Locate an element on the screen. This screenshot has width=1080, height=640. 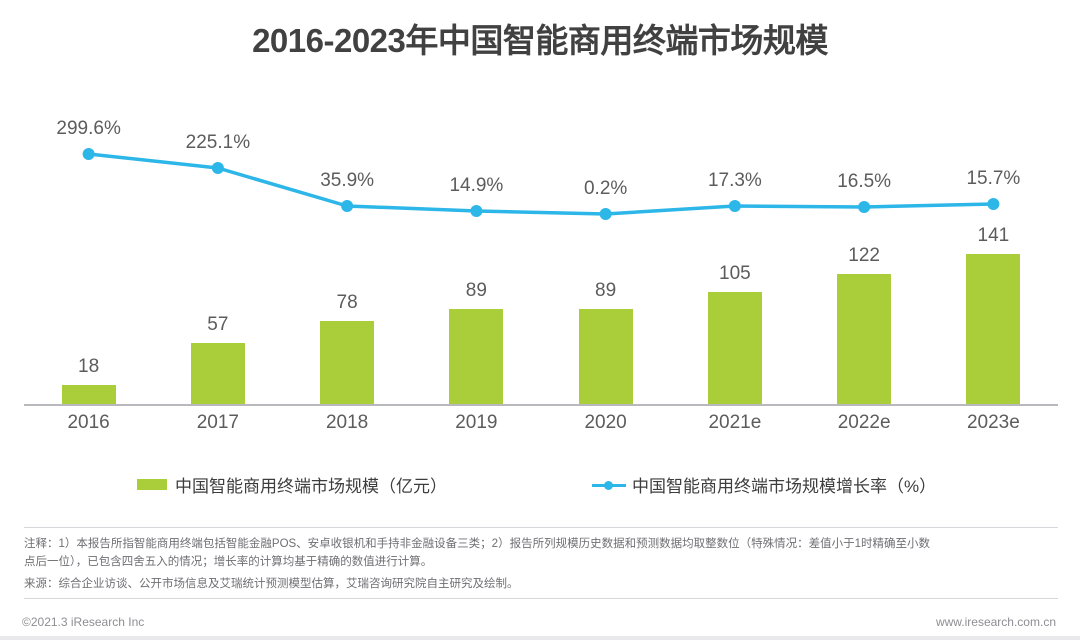
bar-value-label: 78 is located at coordinates (347, 302).